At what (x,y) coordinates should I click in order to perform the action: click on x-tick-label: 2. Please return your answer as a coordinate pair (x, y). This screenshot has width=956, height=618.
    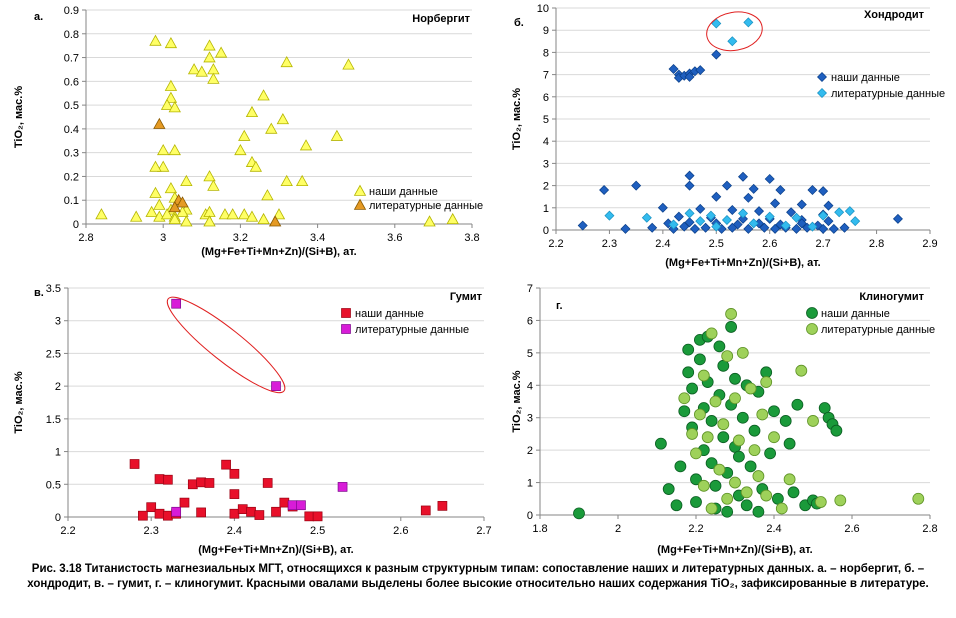
    Looking at the image, I should click on (618, 529).